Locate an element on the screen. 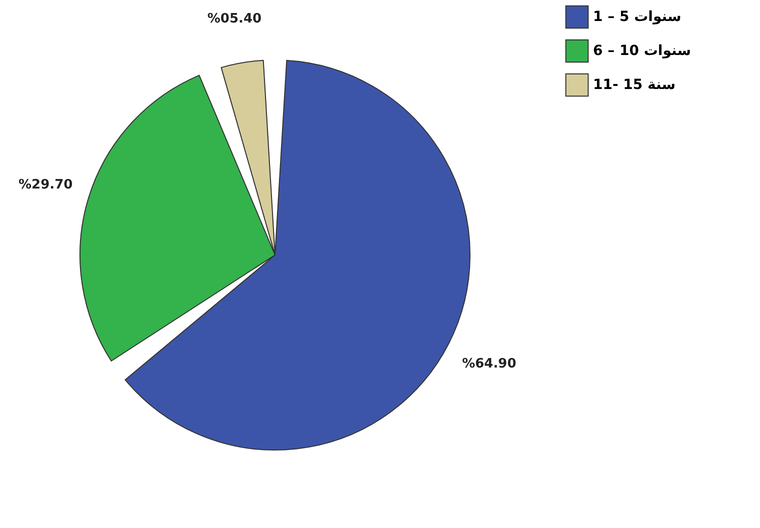 This screenshot has height=528, width=760. legend-label: 11- 15 سنة is located at coordinates (634, 85).